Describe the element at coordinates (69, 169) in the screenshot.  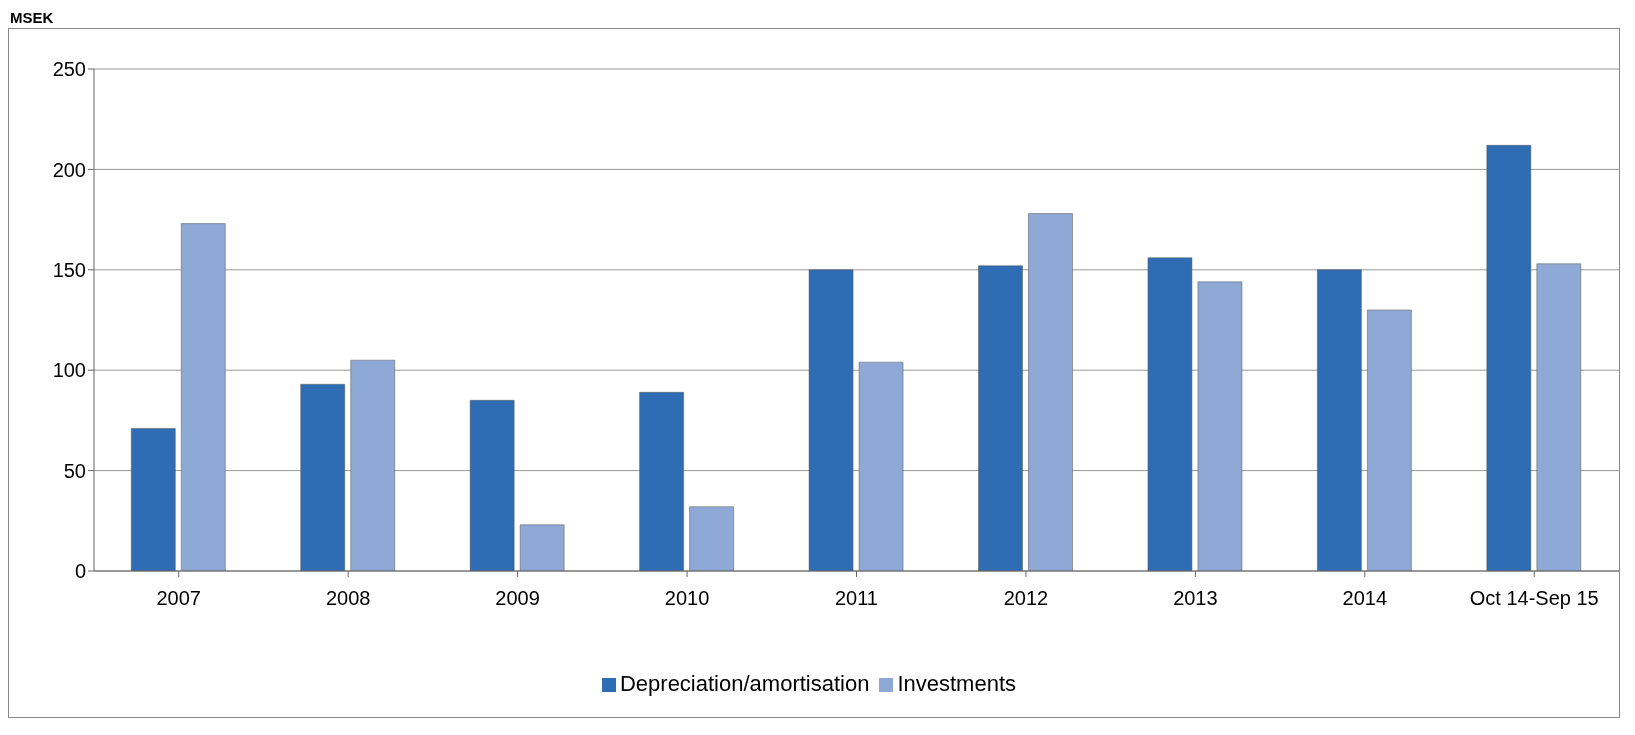
I see `y-tick-label: 200` at that location.